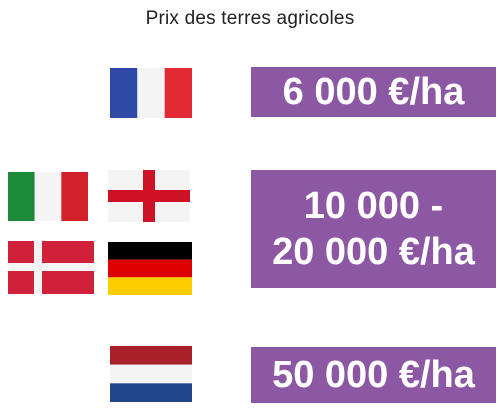 Image resolution: width=500 pixels, height=411 pixels. What do you see at coordinates (51, 267) in the screenshot?
I see `denmark-flag-icon` at bounding box center [51, 267].